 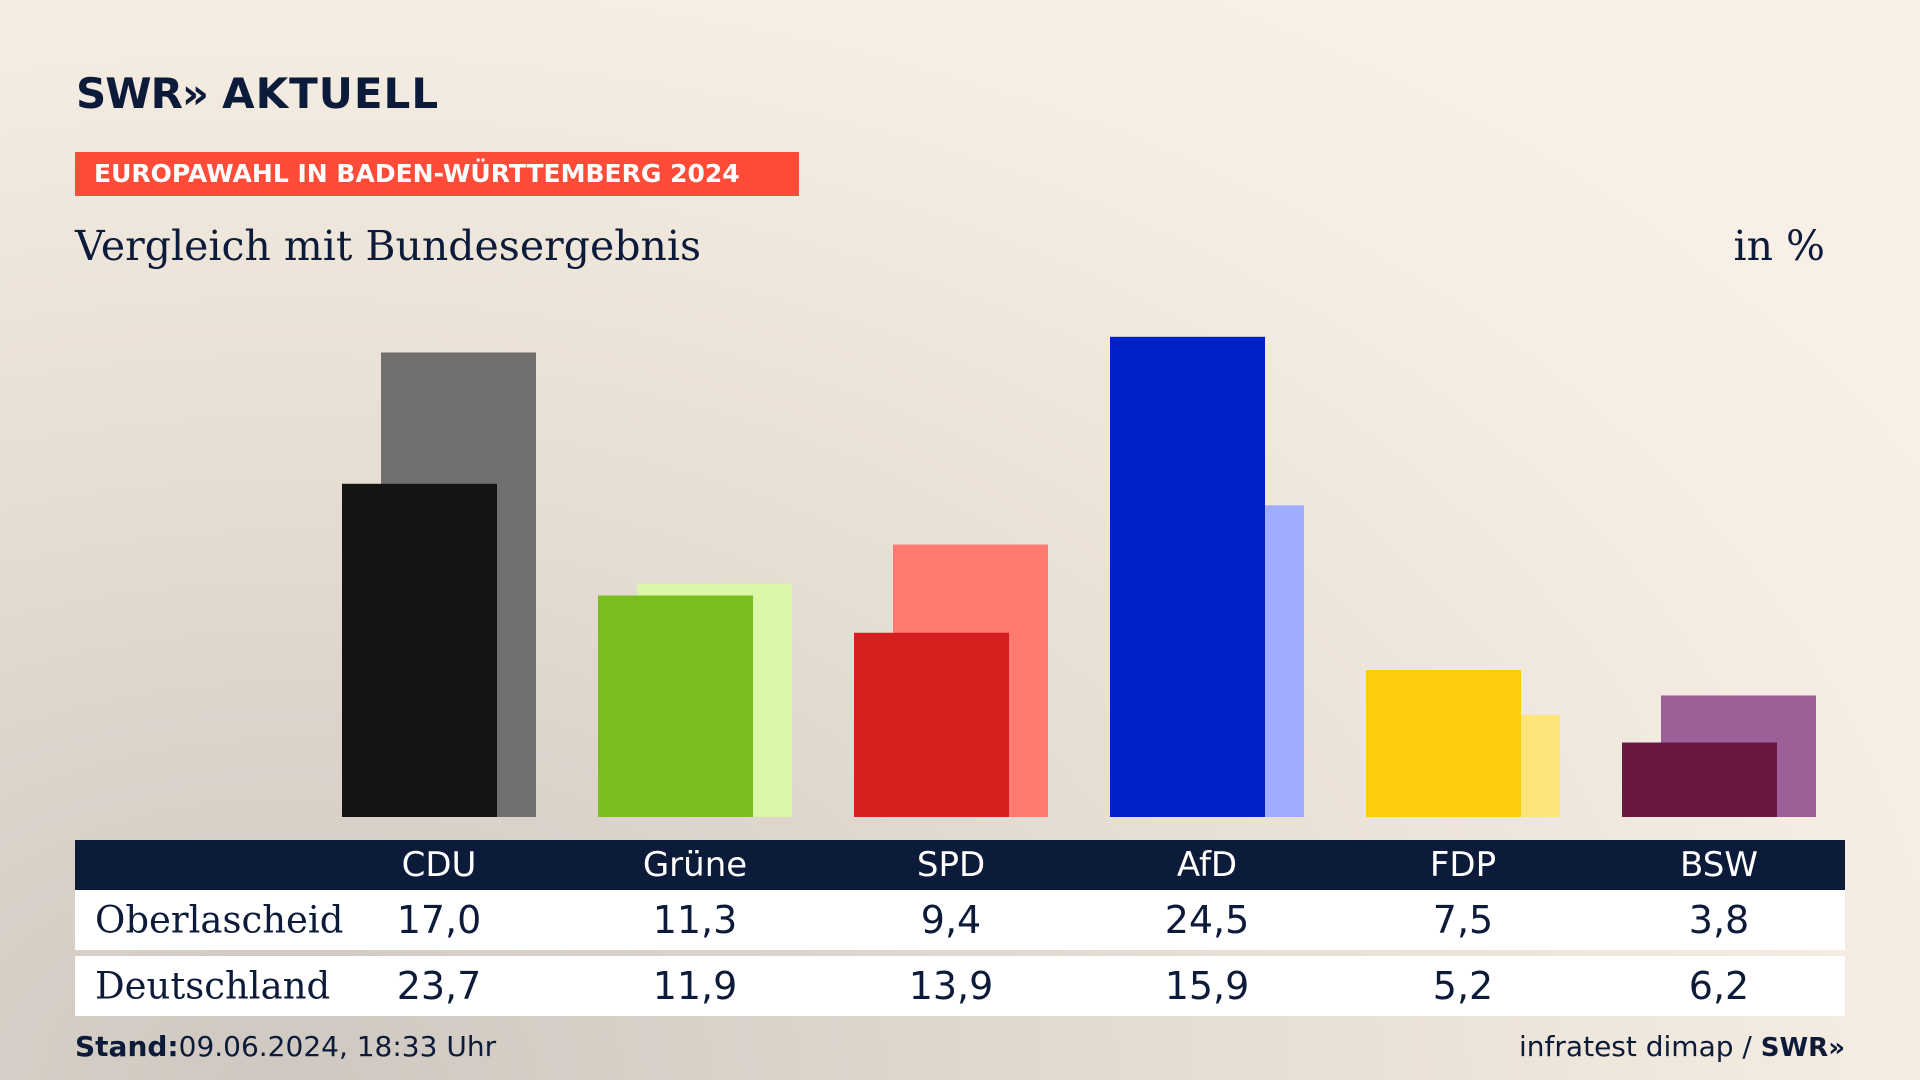 What do you see at coordinates (1719, 865) in the screenshot?
I see `column-header-bsw: BSW` at bounding box center [1719, 865].